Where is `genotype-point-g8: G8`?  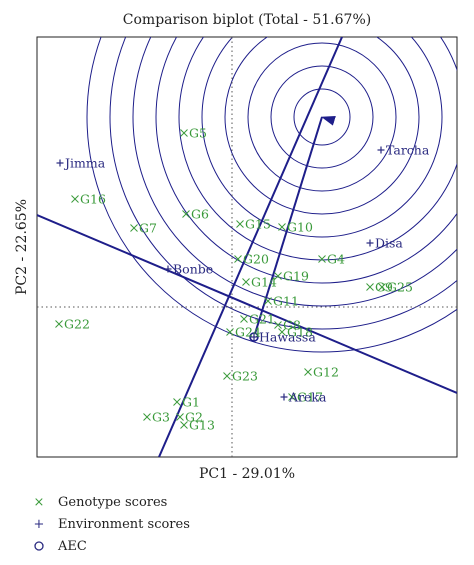
genotype-point-g8: G8 is located at coordinates (287, 325).